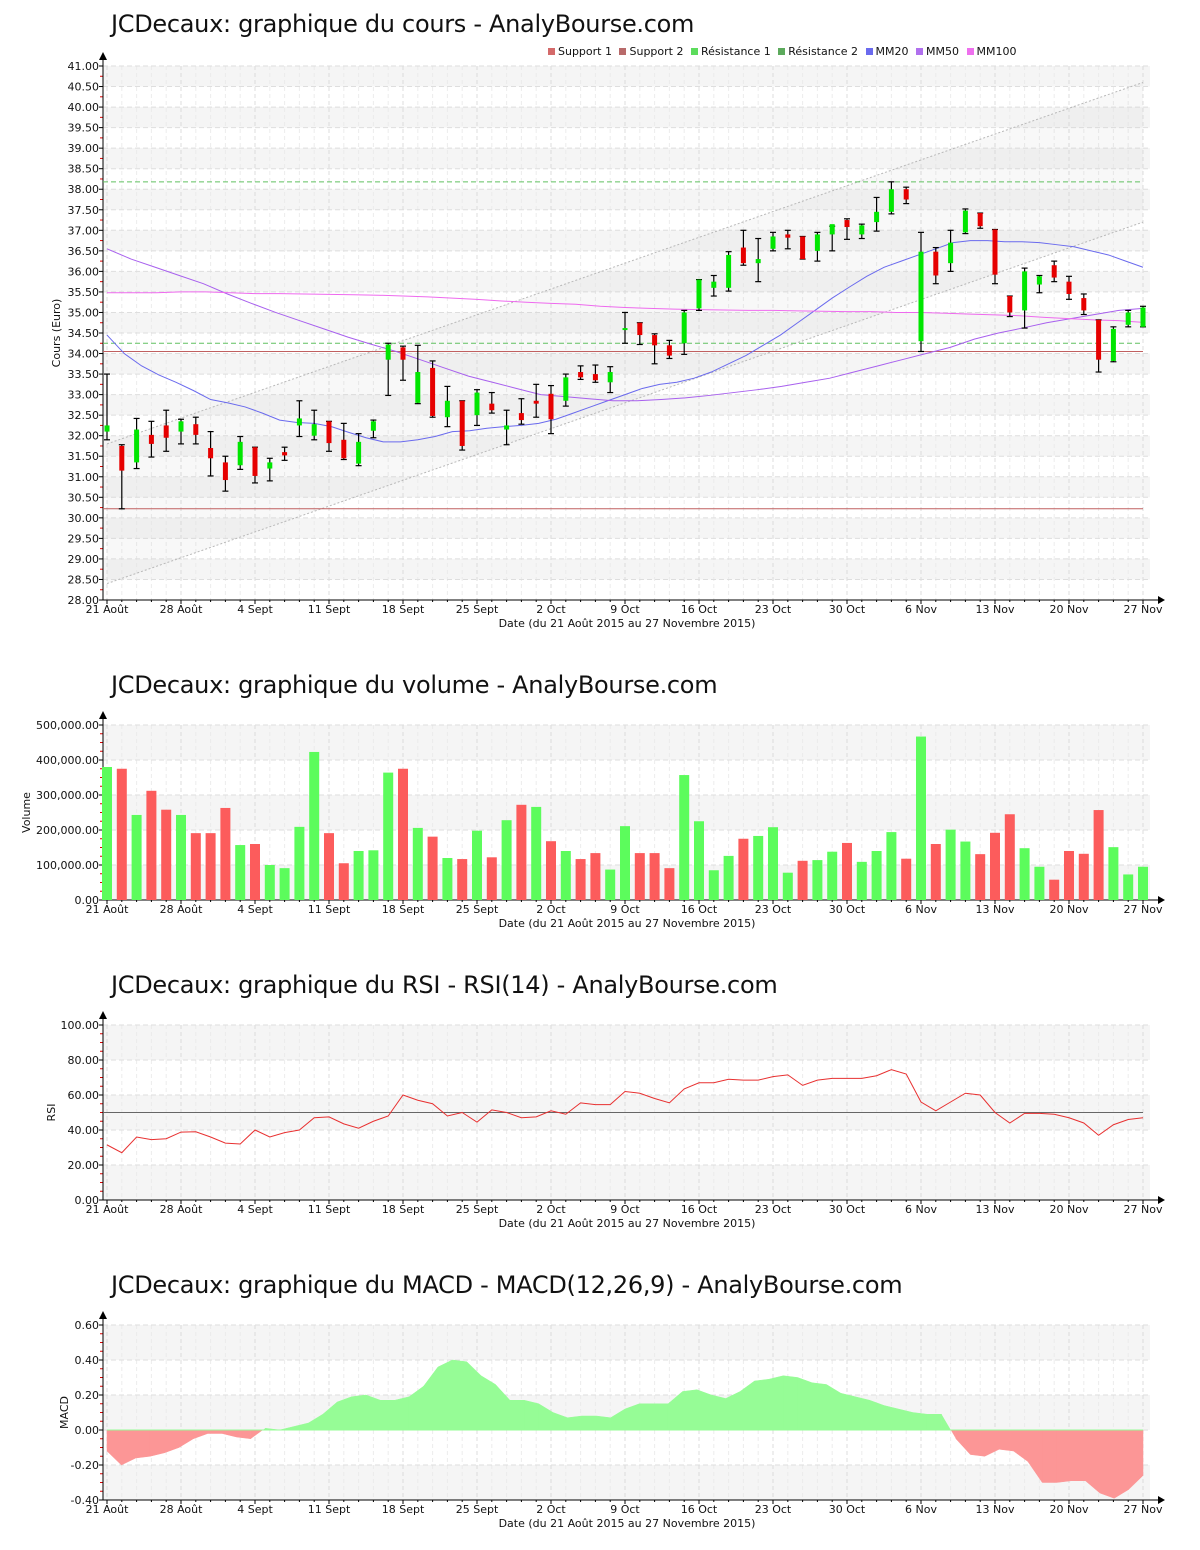 The height and width of the screenshot is (1550, 1200). What do you see at coordinates (84, 415) in the screenshot?
I see `y-tick-label: 32.50` at bounding box center [84, 415].